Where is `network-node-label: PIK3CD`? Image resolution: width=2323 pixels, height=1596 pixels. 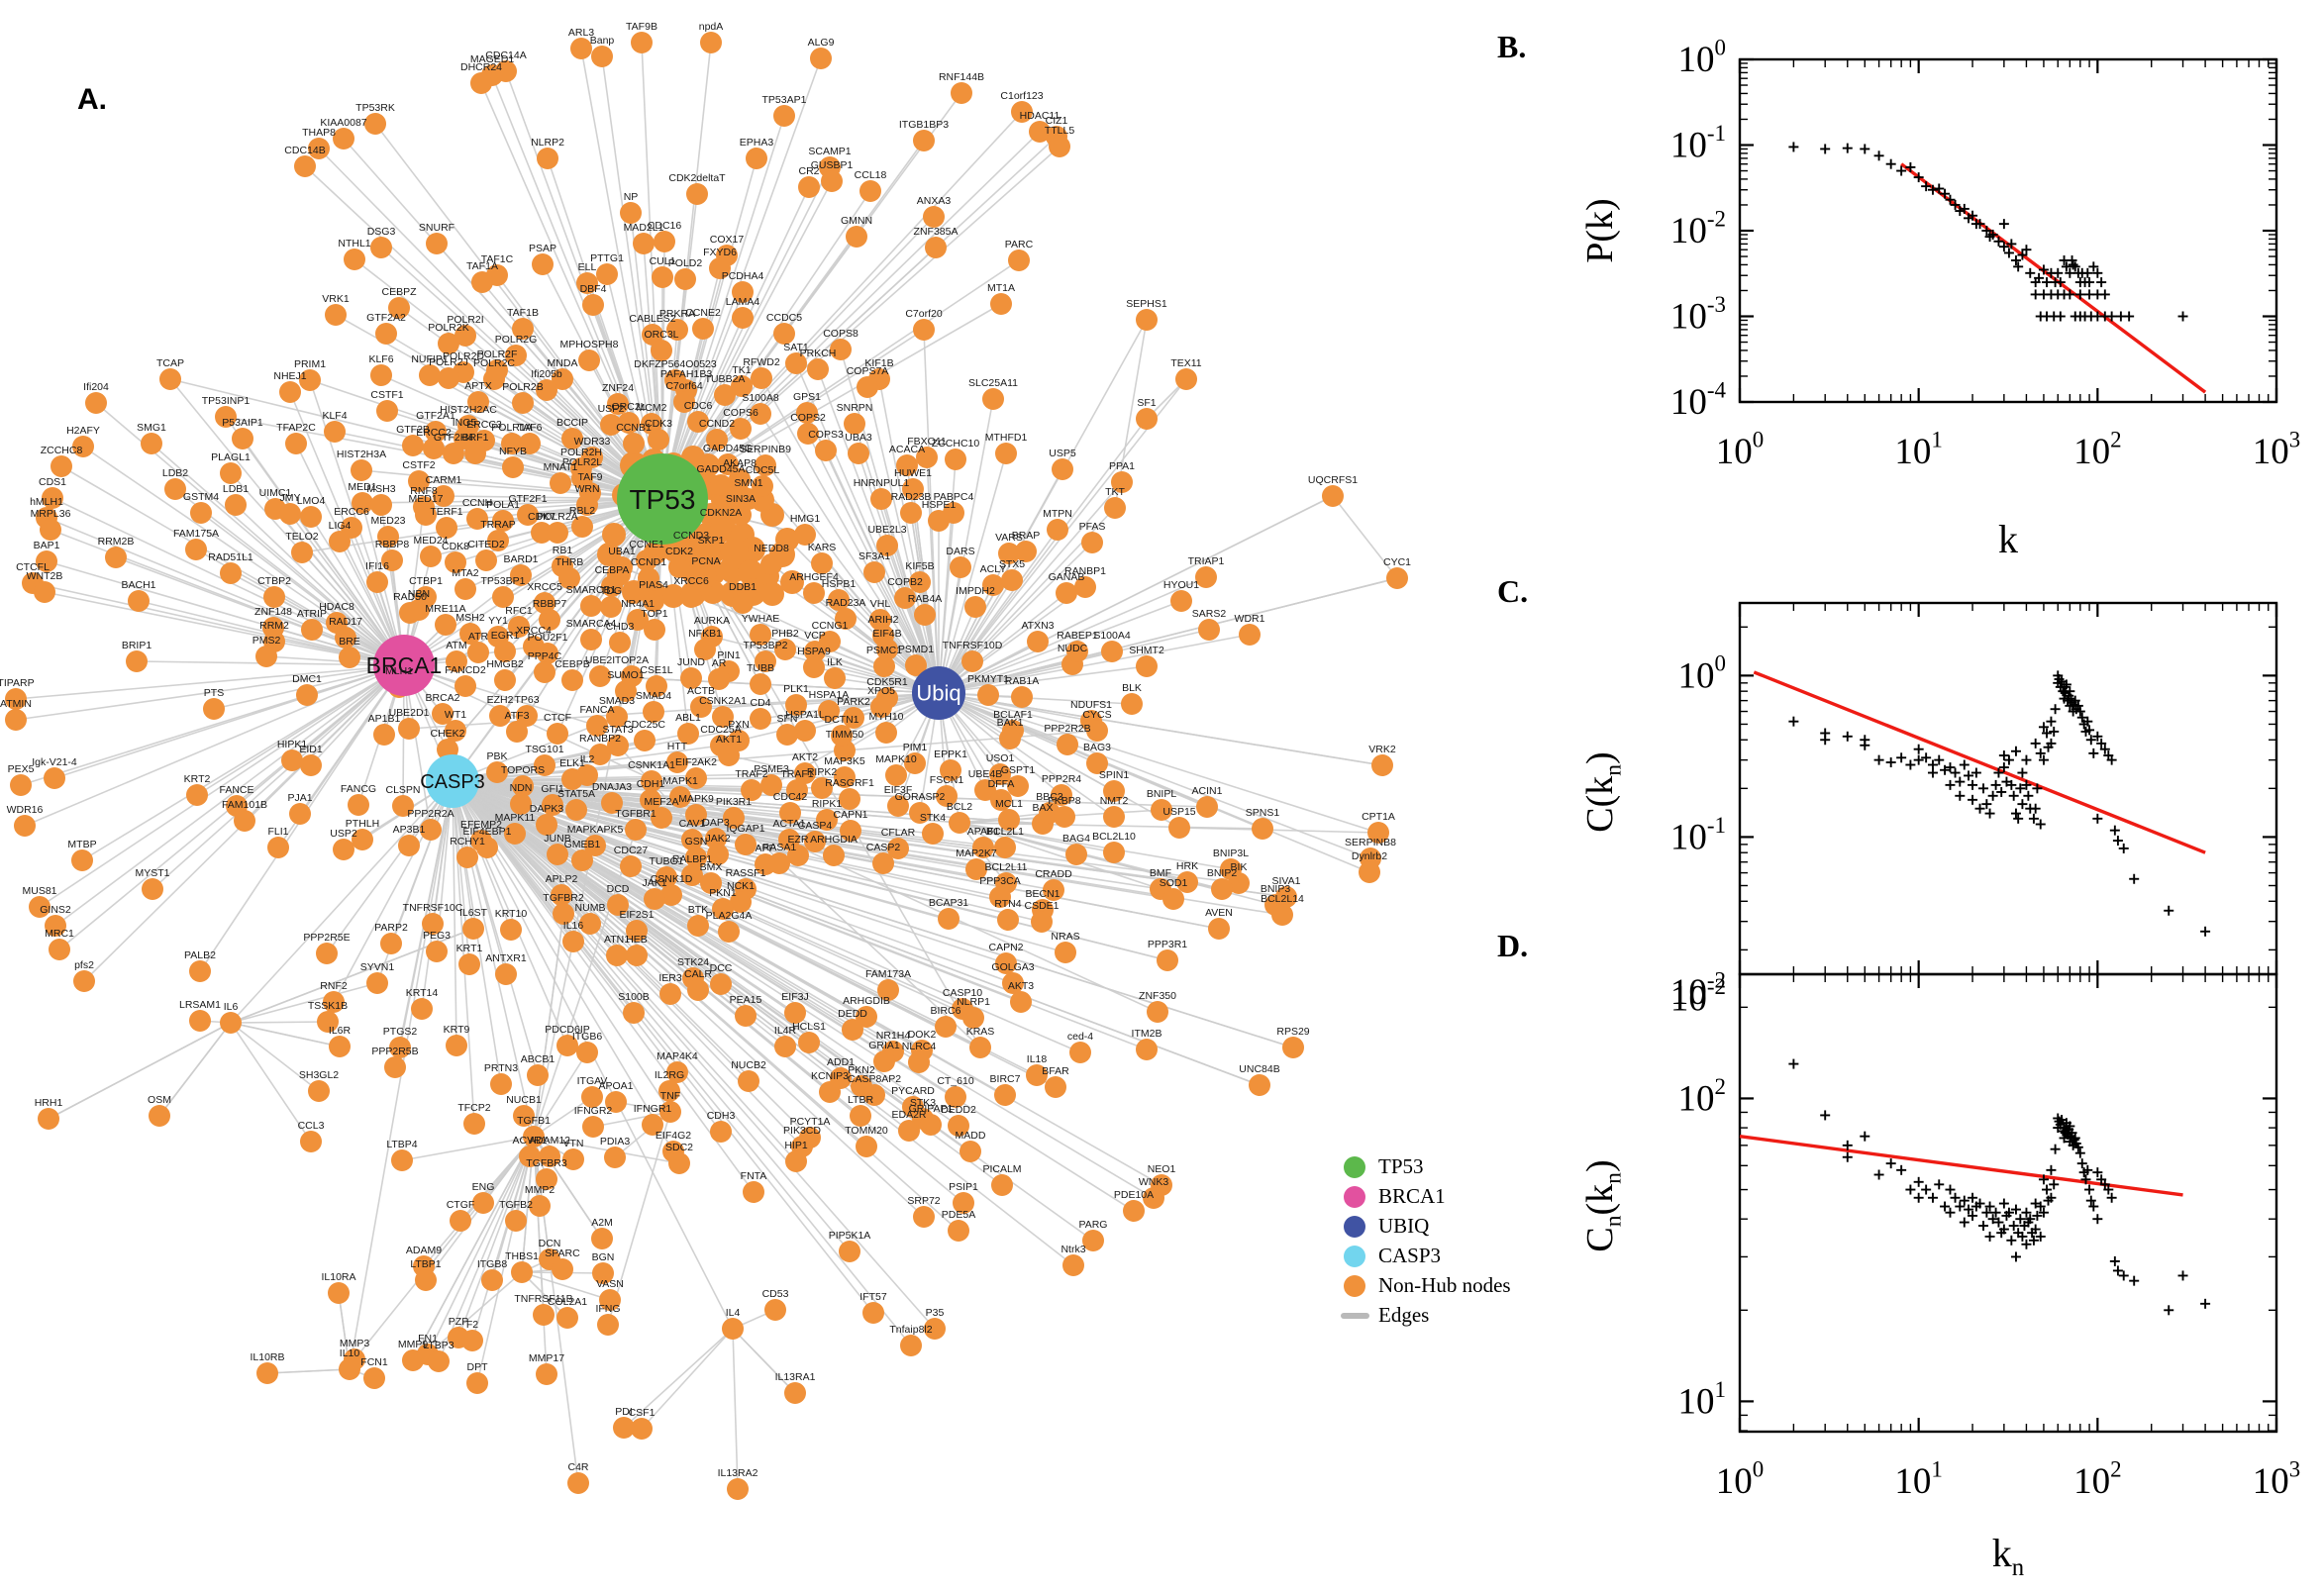 network-node-label: PIK3CD is located at coordinates (802, 1131).